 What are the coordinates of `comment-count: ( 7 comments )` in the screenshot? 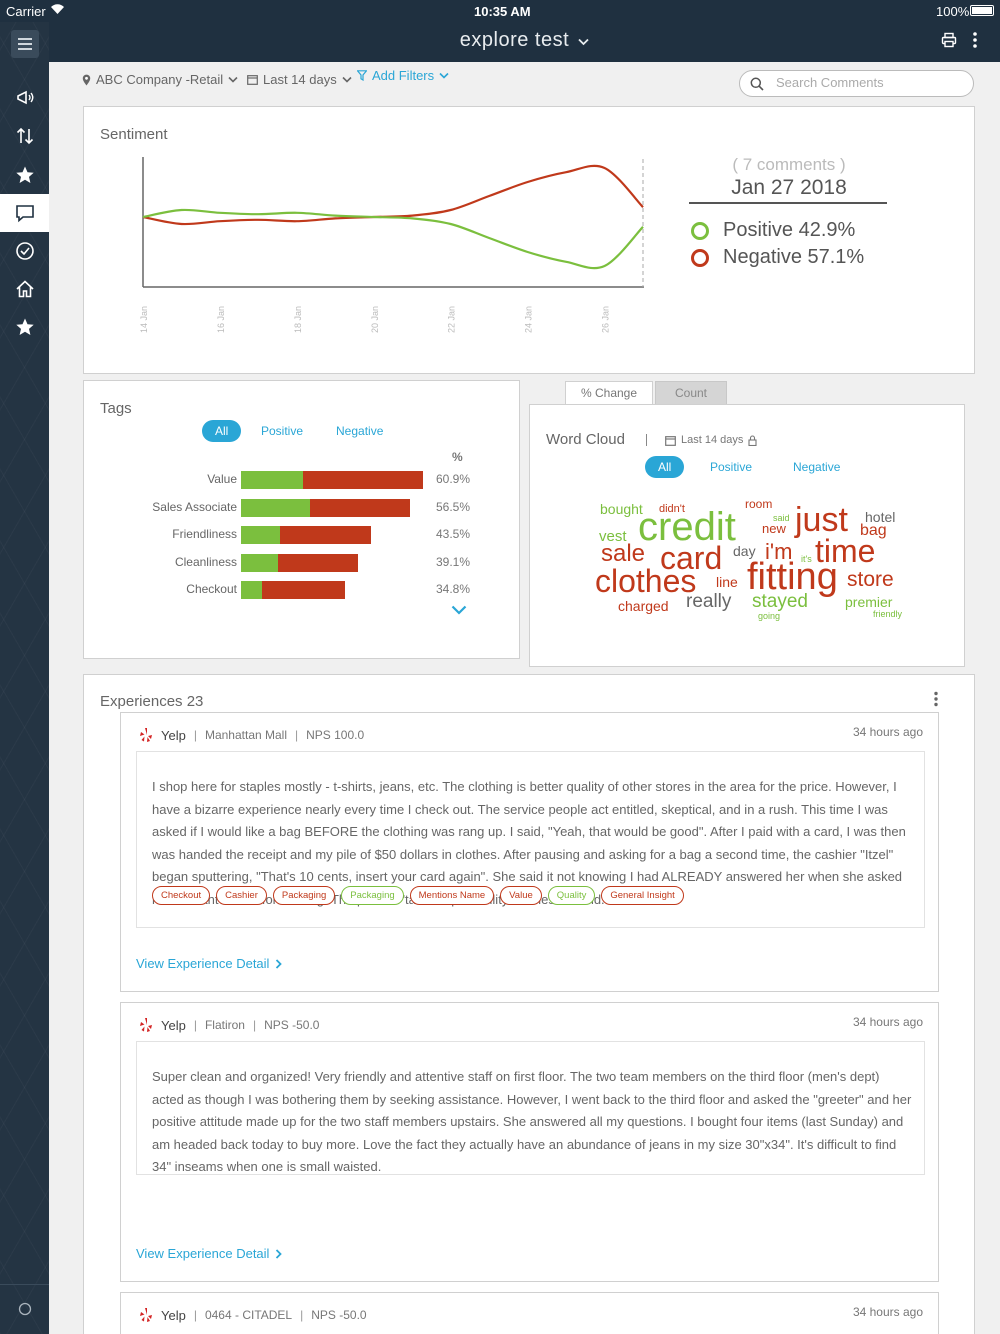 It's located at (789, 164).